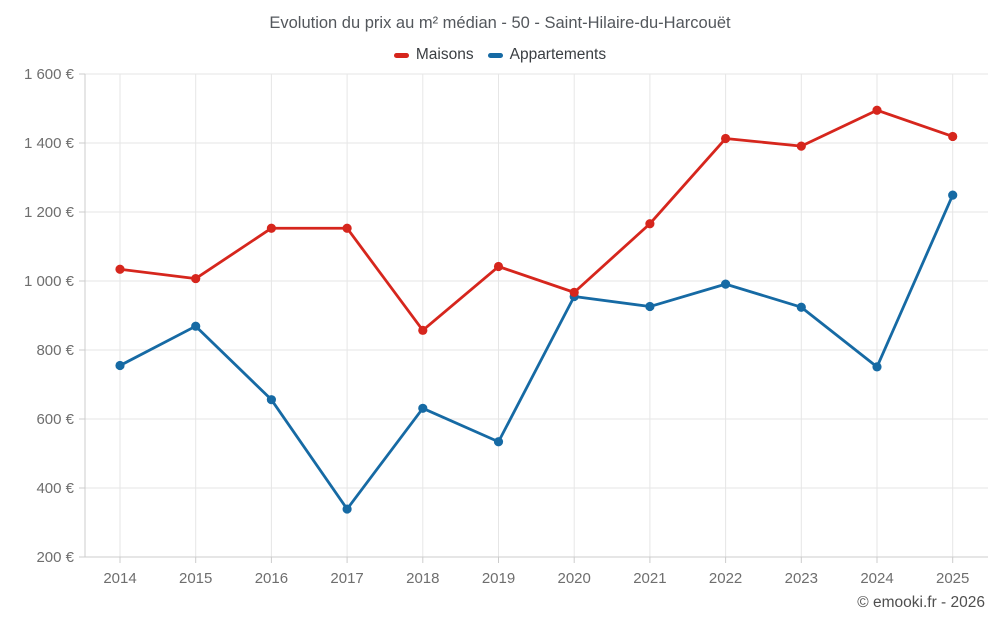 The image size is (1000, 625). I want to click on x-tick-label: 2021, so click(649, 578).